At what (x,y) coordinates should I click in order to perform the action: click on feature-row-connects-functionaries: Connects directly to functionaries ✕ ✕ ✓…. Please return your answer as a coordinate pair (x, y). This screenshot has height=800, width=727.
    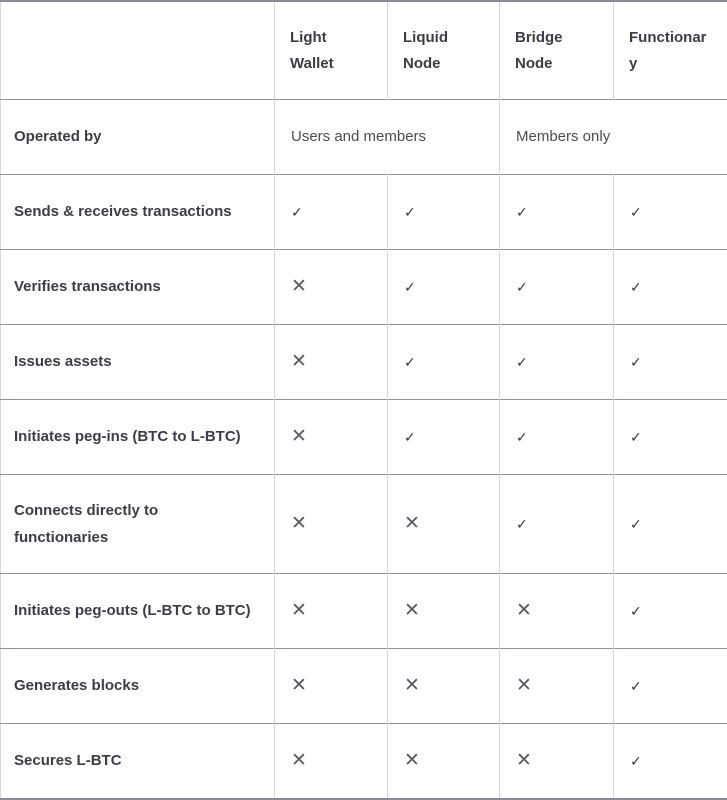
    Looking at the image, I should click on (364, 523).